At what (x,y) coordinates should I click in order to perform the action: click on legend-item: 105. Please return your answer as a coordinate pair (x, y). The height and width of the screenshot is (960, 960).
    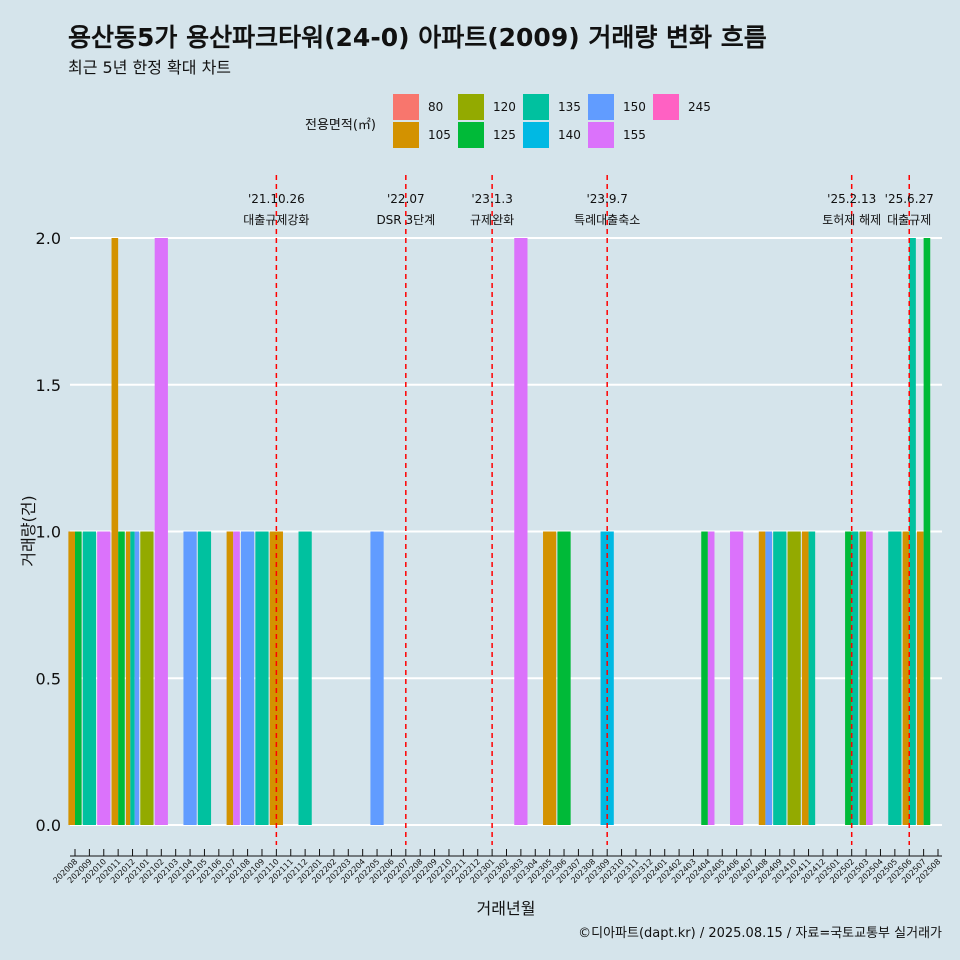
    Looking at the image, I should click on (422, 135).